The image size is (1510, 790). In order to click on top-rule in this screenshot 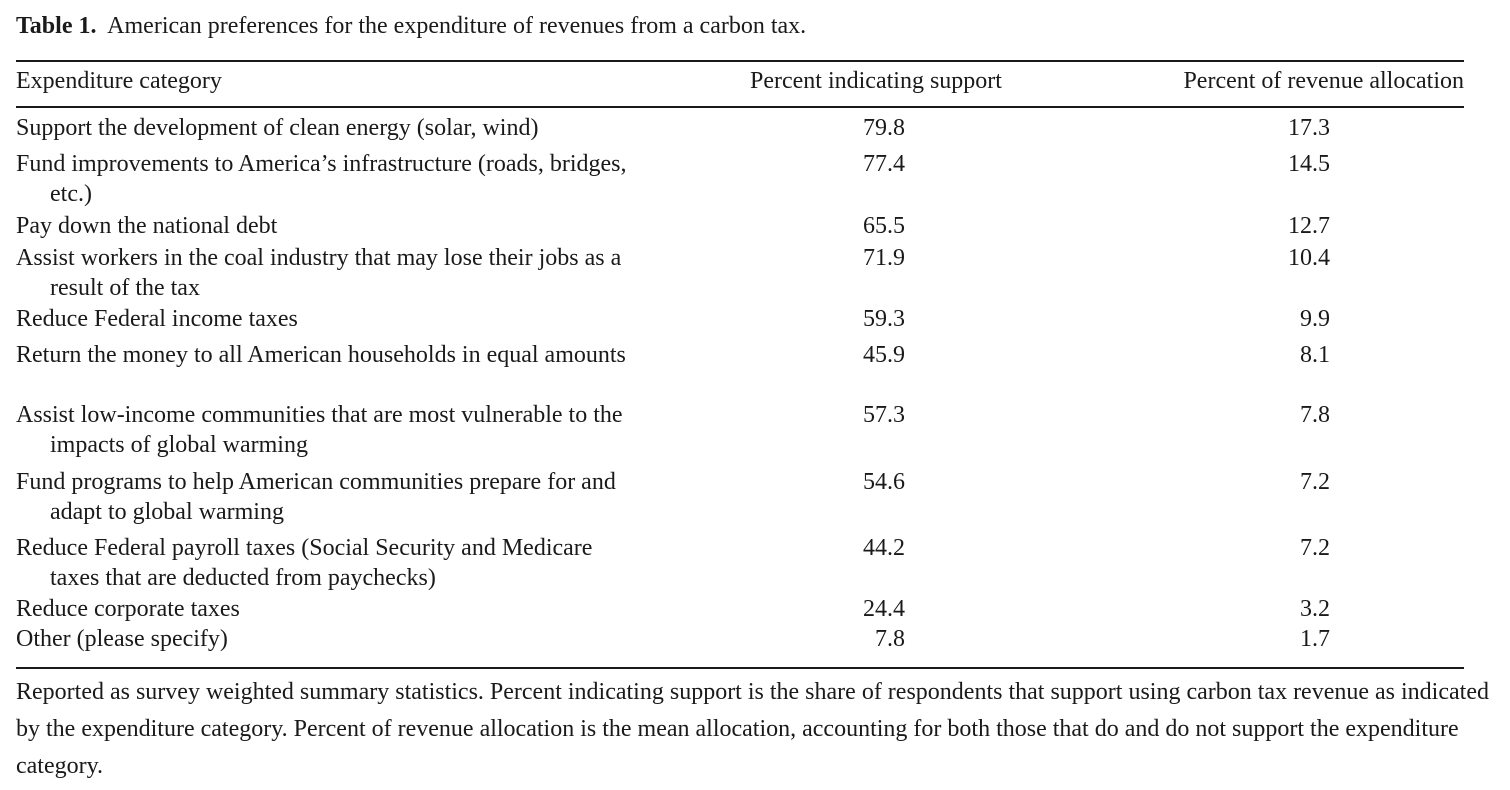, I will do `click(740, 61)`.